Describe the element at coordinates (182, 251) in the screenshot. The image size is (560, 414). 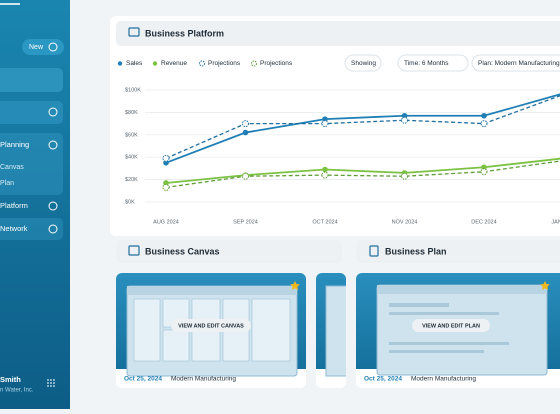
I see `panel-title: Business Canvas` at that location.